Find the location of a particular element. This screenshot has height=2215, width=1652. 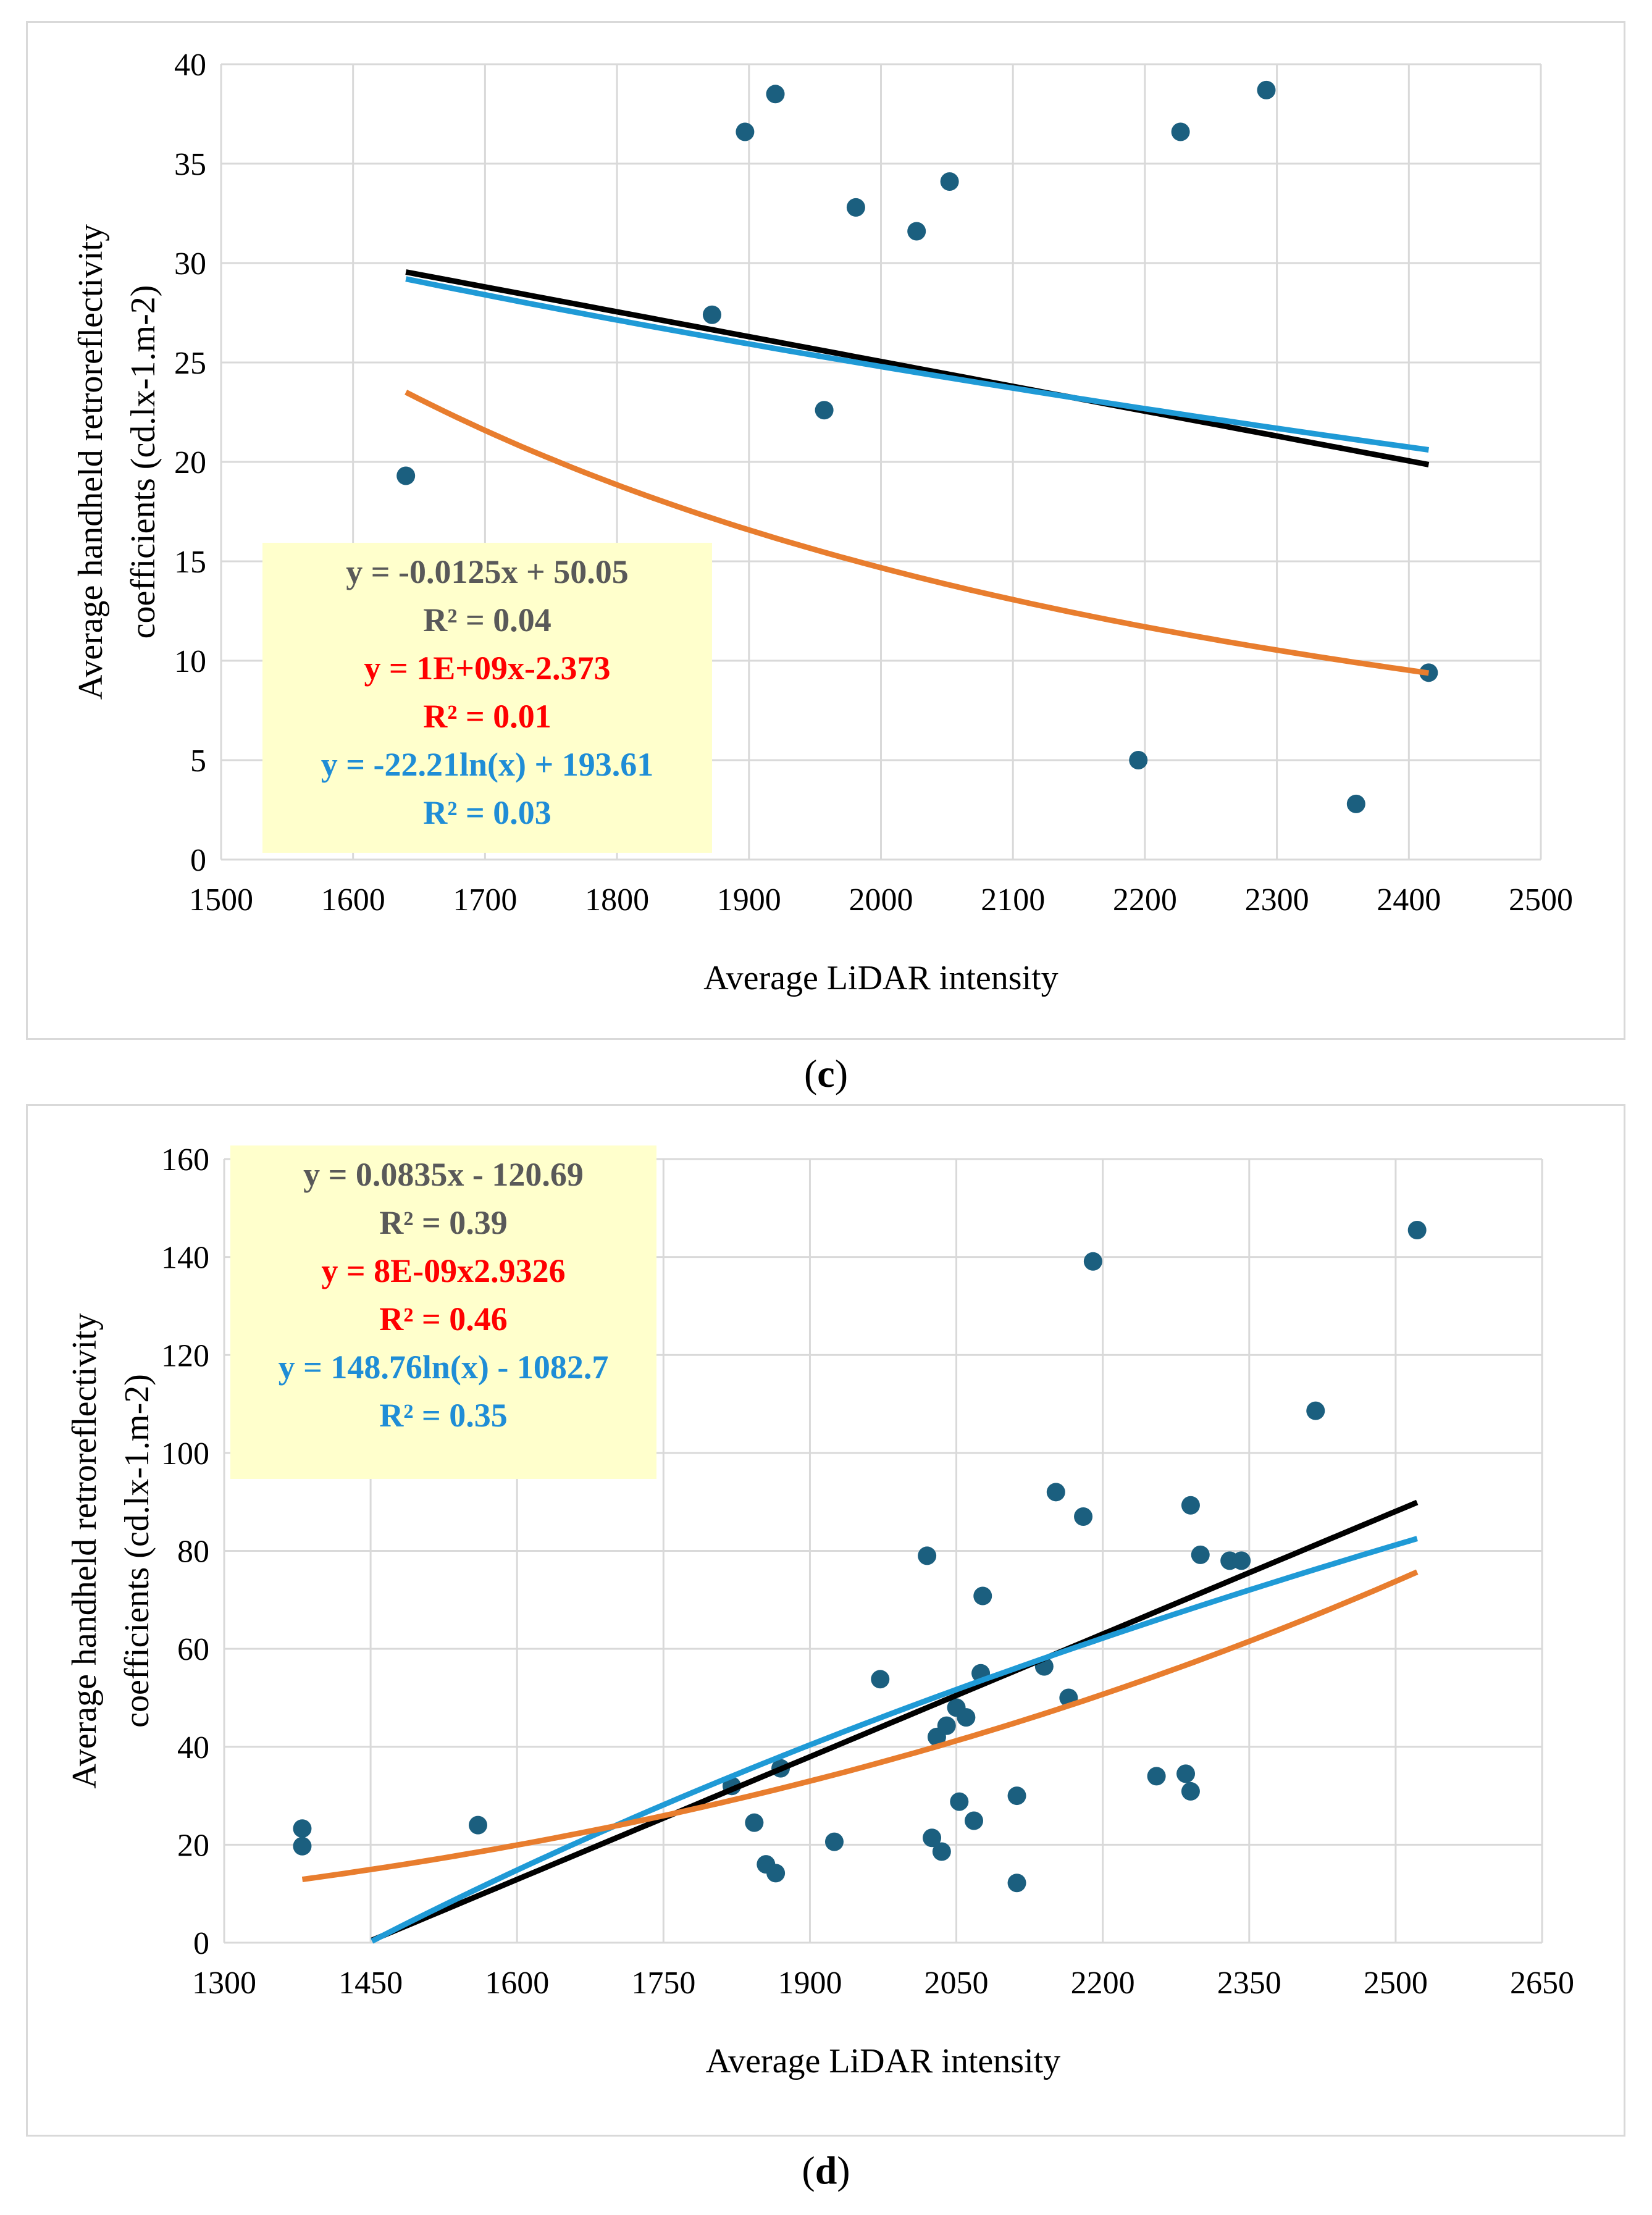

y-tick-label: 5 is located at coordinates (198, 761).